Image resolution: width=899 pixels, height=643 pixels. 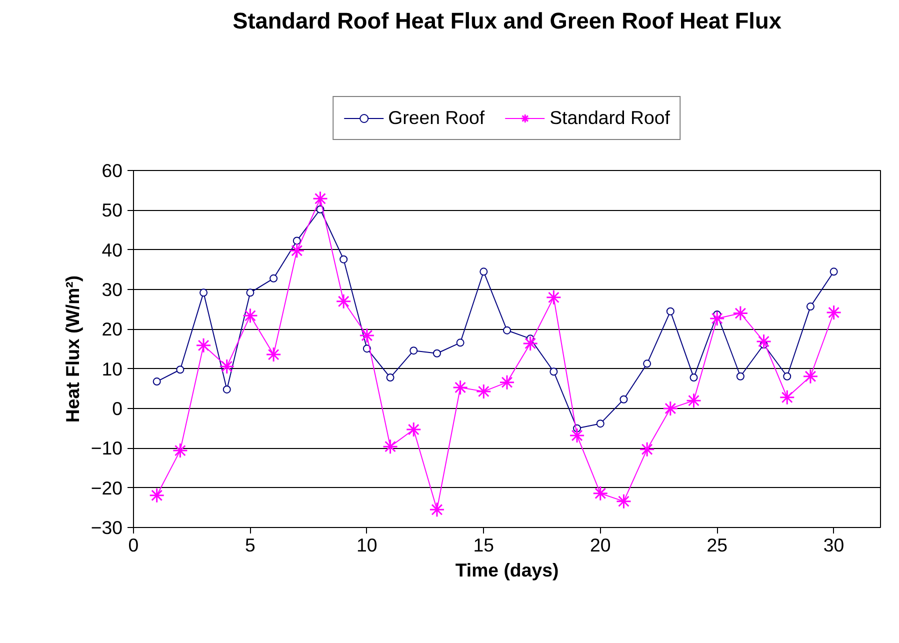 What do you see at coordinates (133, 545) in the screenshot?
I see `x-tick-label: 0` at bounding box center [133, 545].